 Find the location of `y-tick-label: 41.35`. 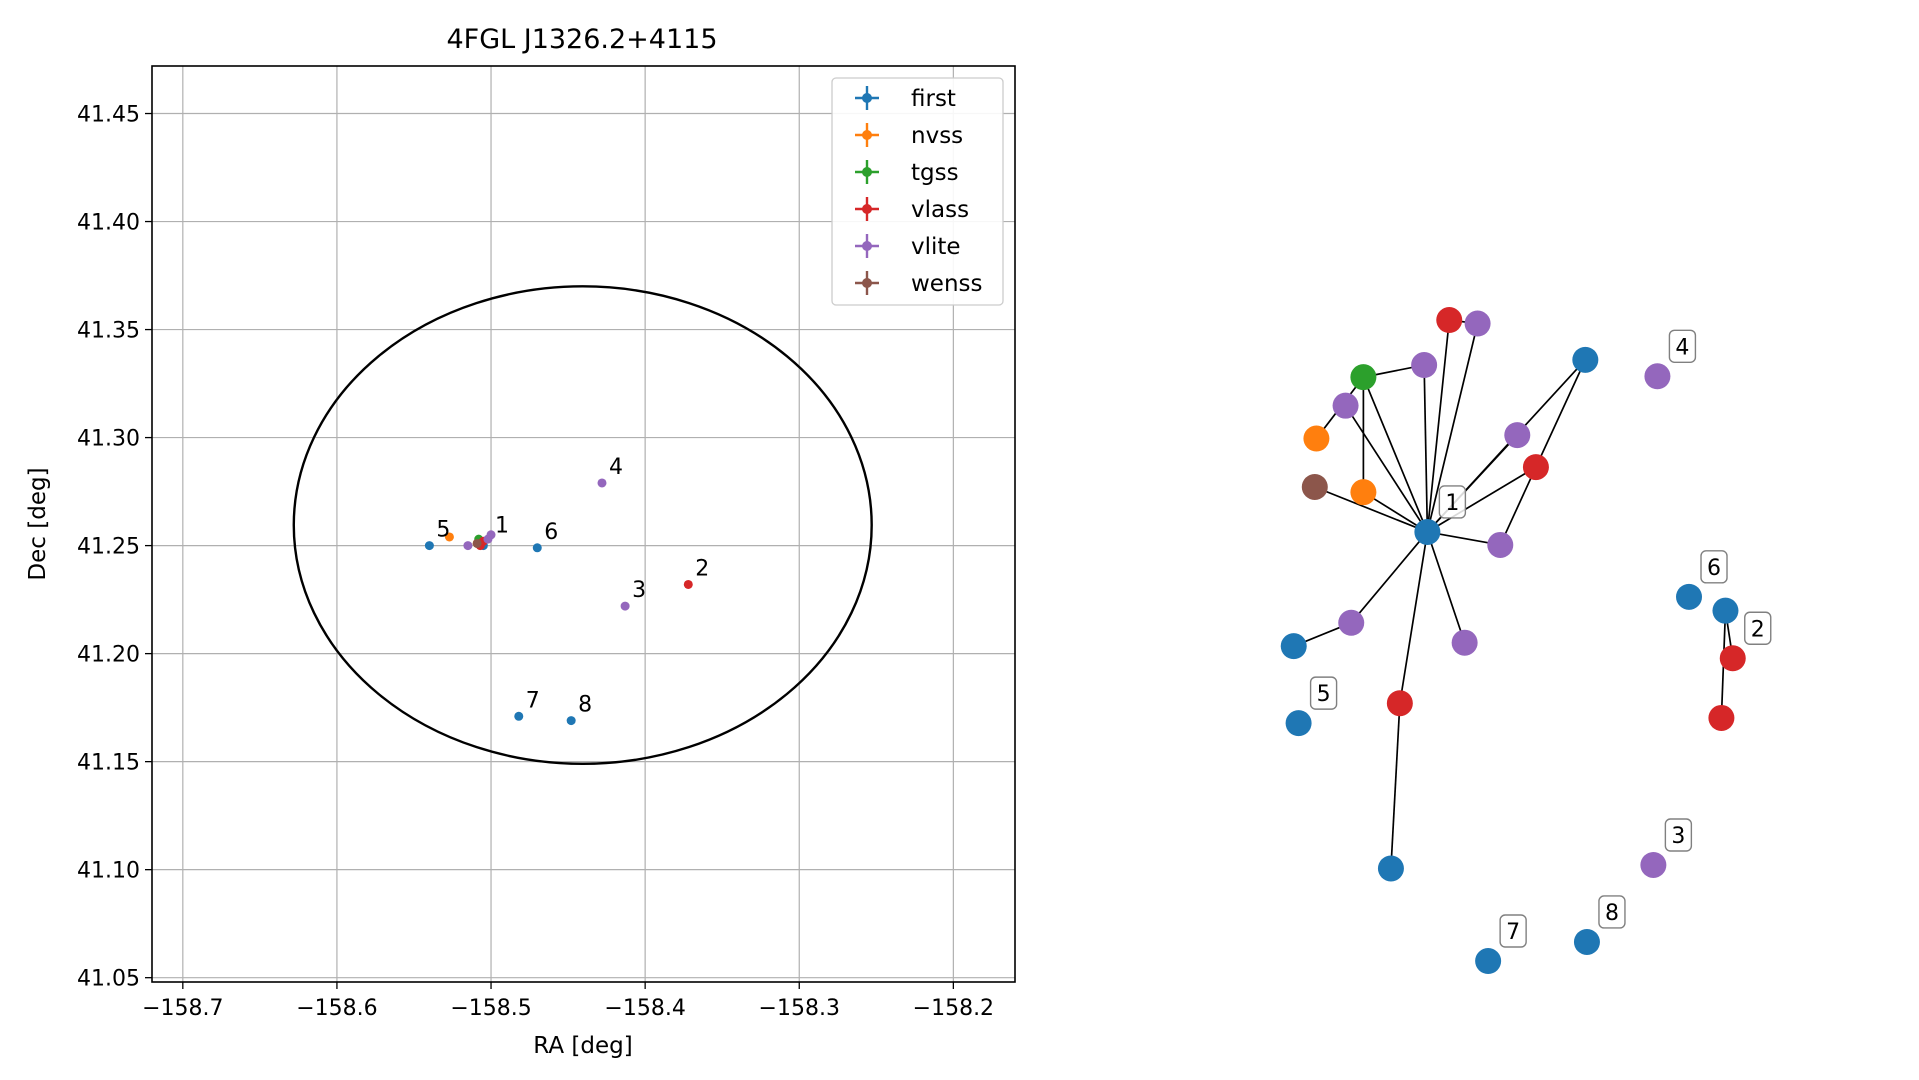

y-tick-label: 41.35 is located at coordinates (108, 331).